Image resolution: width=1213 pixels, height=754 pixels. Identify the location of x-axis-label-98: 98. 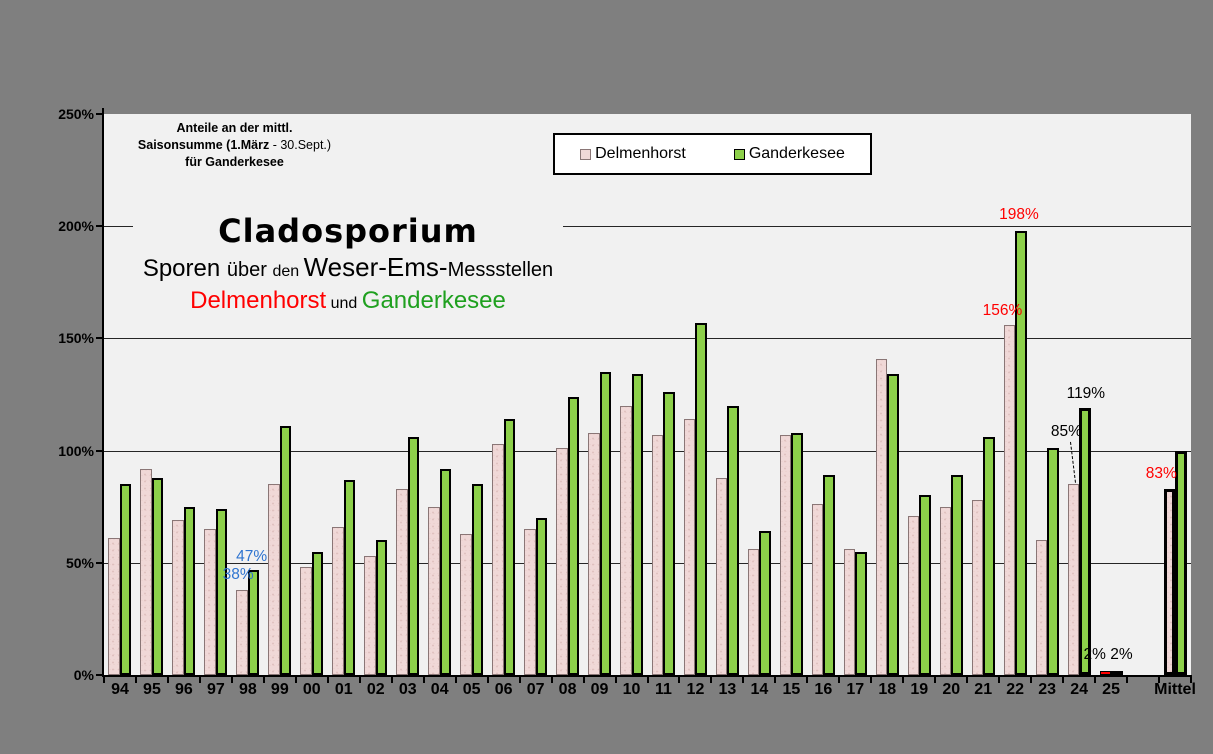
(247, 689).